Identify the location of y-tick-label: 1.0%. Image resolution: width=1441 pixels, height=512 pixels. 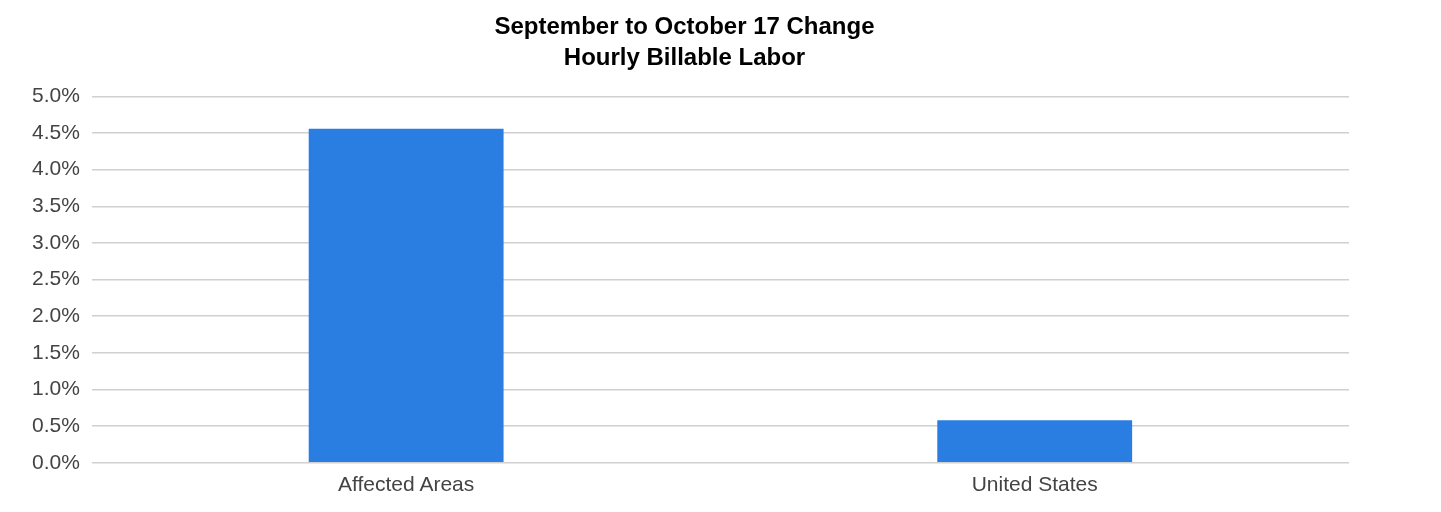
(55, 388).